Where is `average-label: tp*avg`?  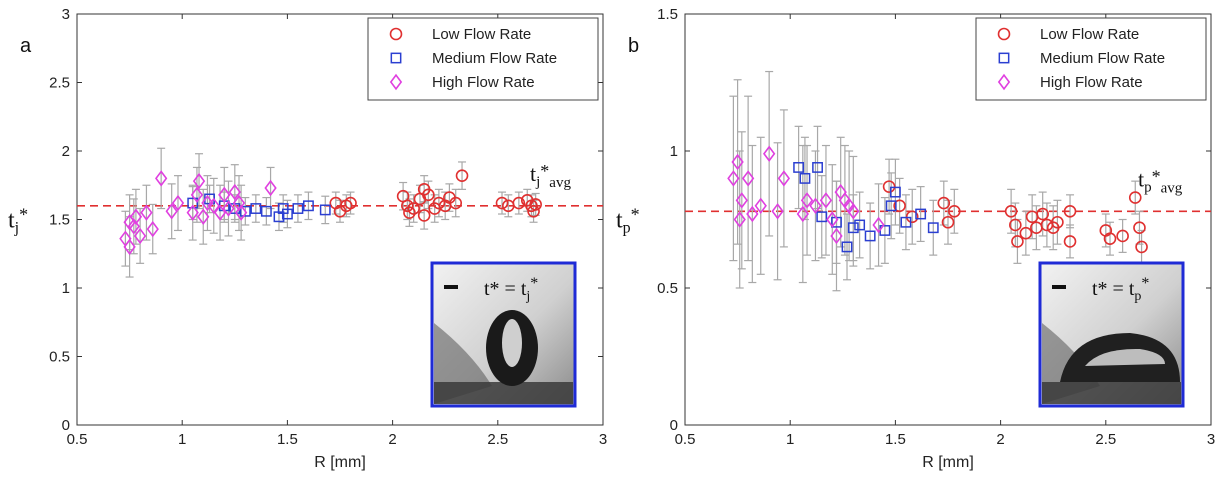
average-label: tp*avg is located at coordinates (1160, 181).